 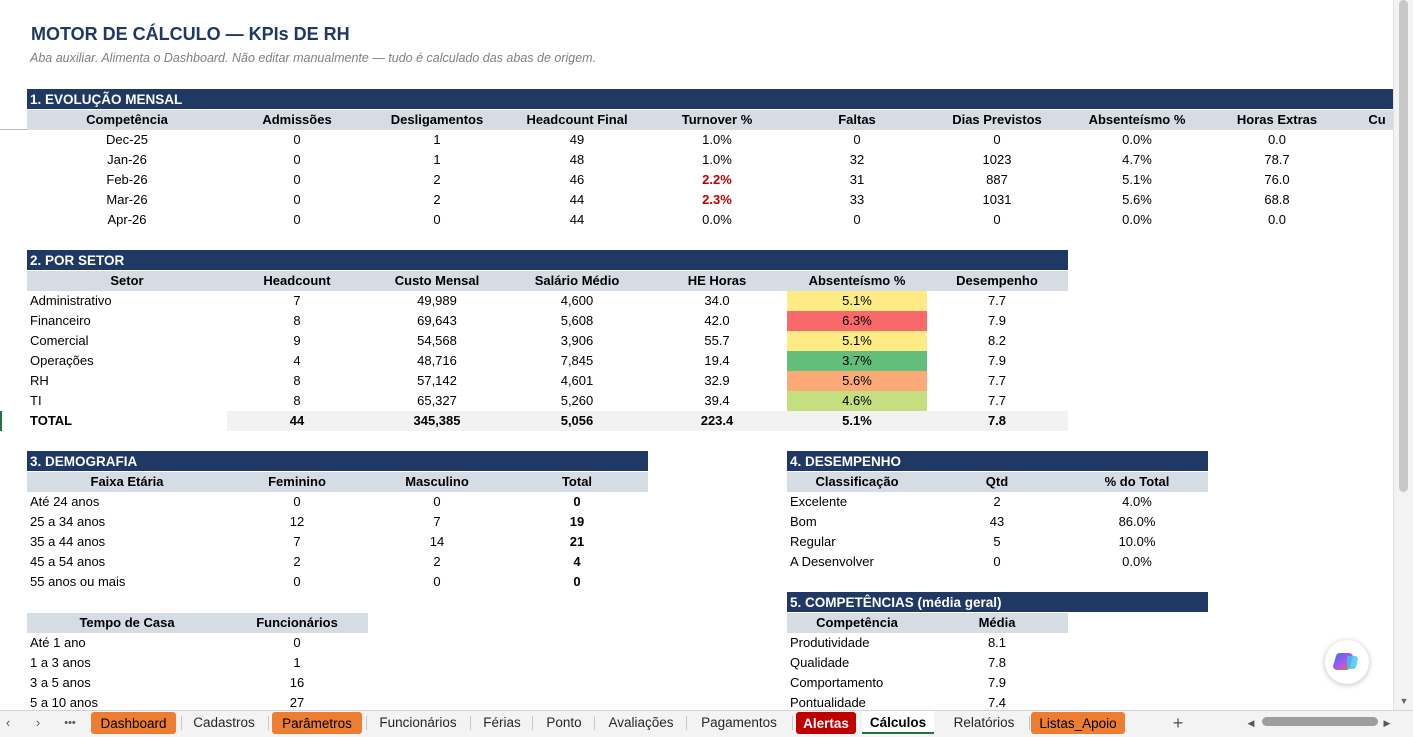 I want to click on table-cell: 68.8, so click(x=1277, y=199).